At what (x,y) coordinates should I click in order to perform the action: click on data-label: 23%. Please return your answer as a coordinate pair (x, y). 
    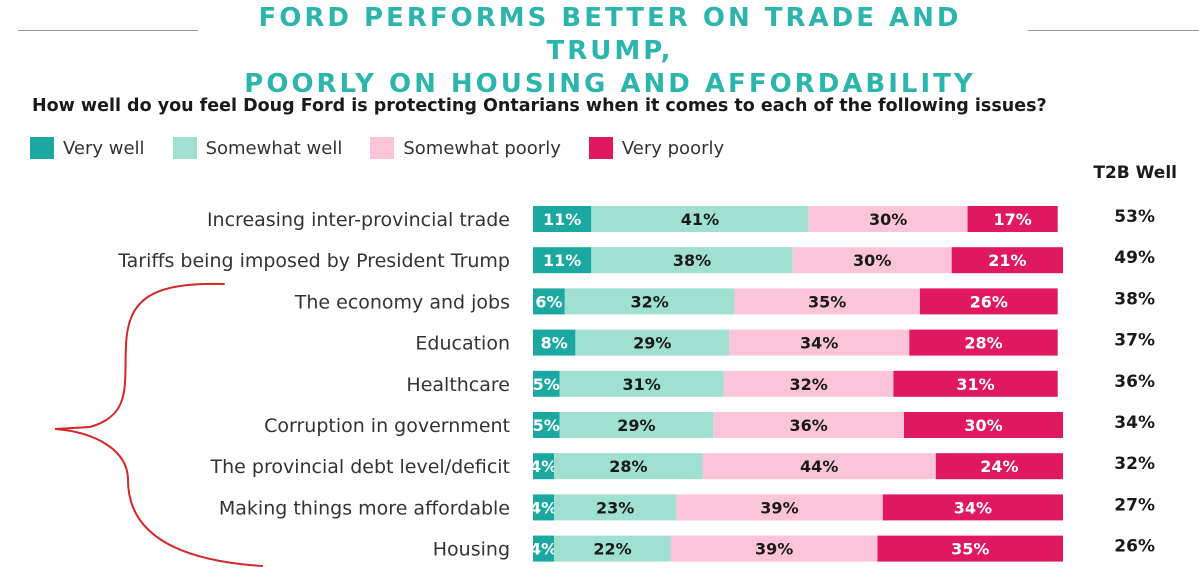
    Looking at the image, I should click on (615, 507).